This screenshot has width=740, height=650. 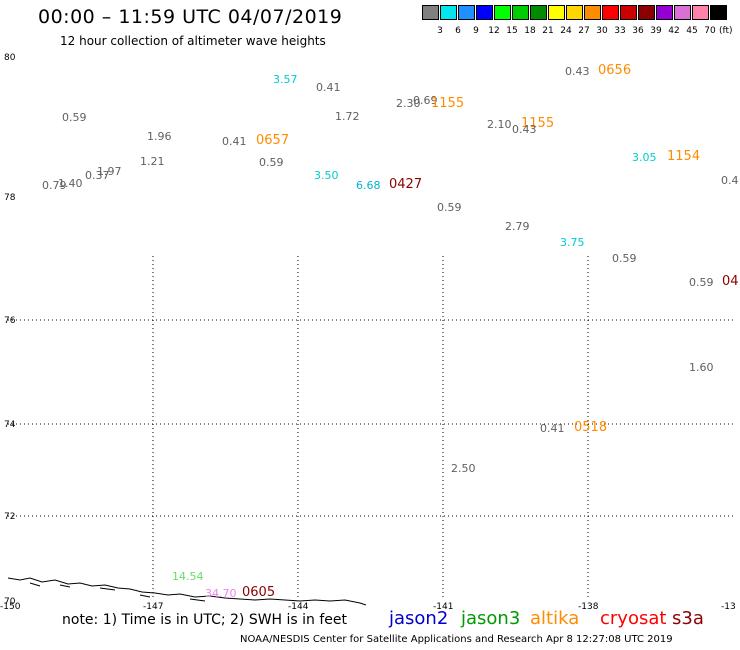 What do you see at coordinates (368, 185) in the screenshot?
I see `wave-height-label: 6.68` at bounding box center [368, 185].